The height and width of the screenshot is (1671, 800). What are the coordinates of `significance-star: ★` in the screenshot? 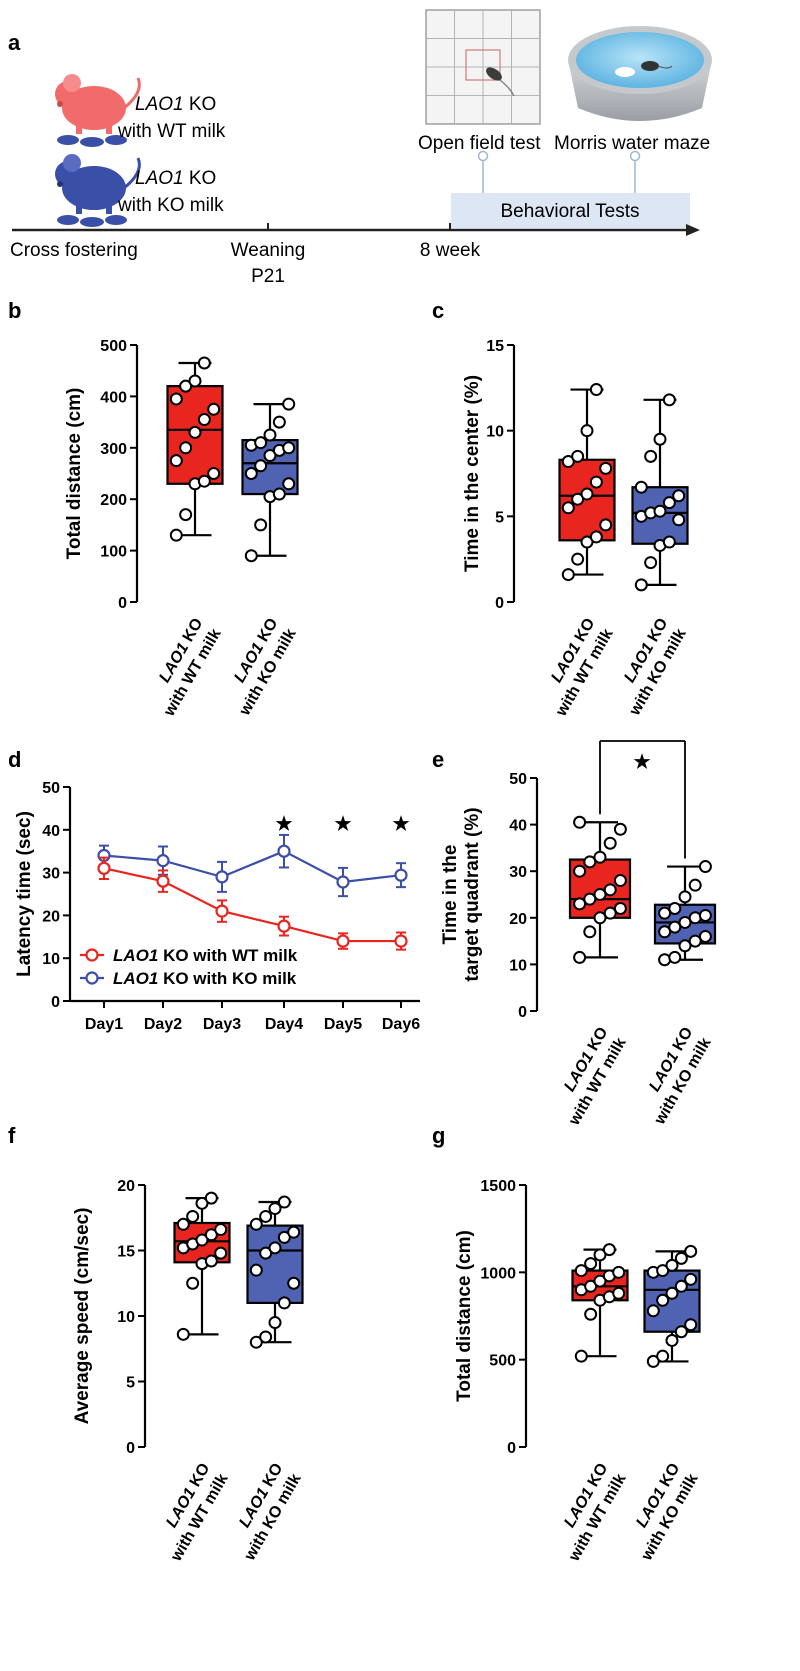 It's located at (283, 824).